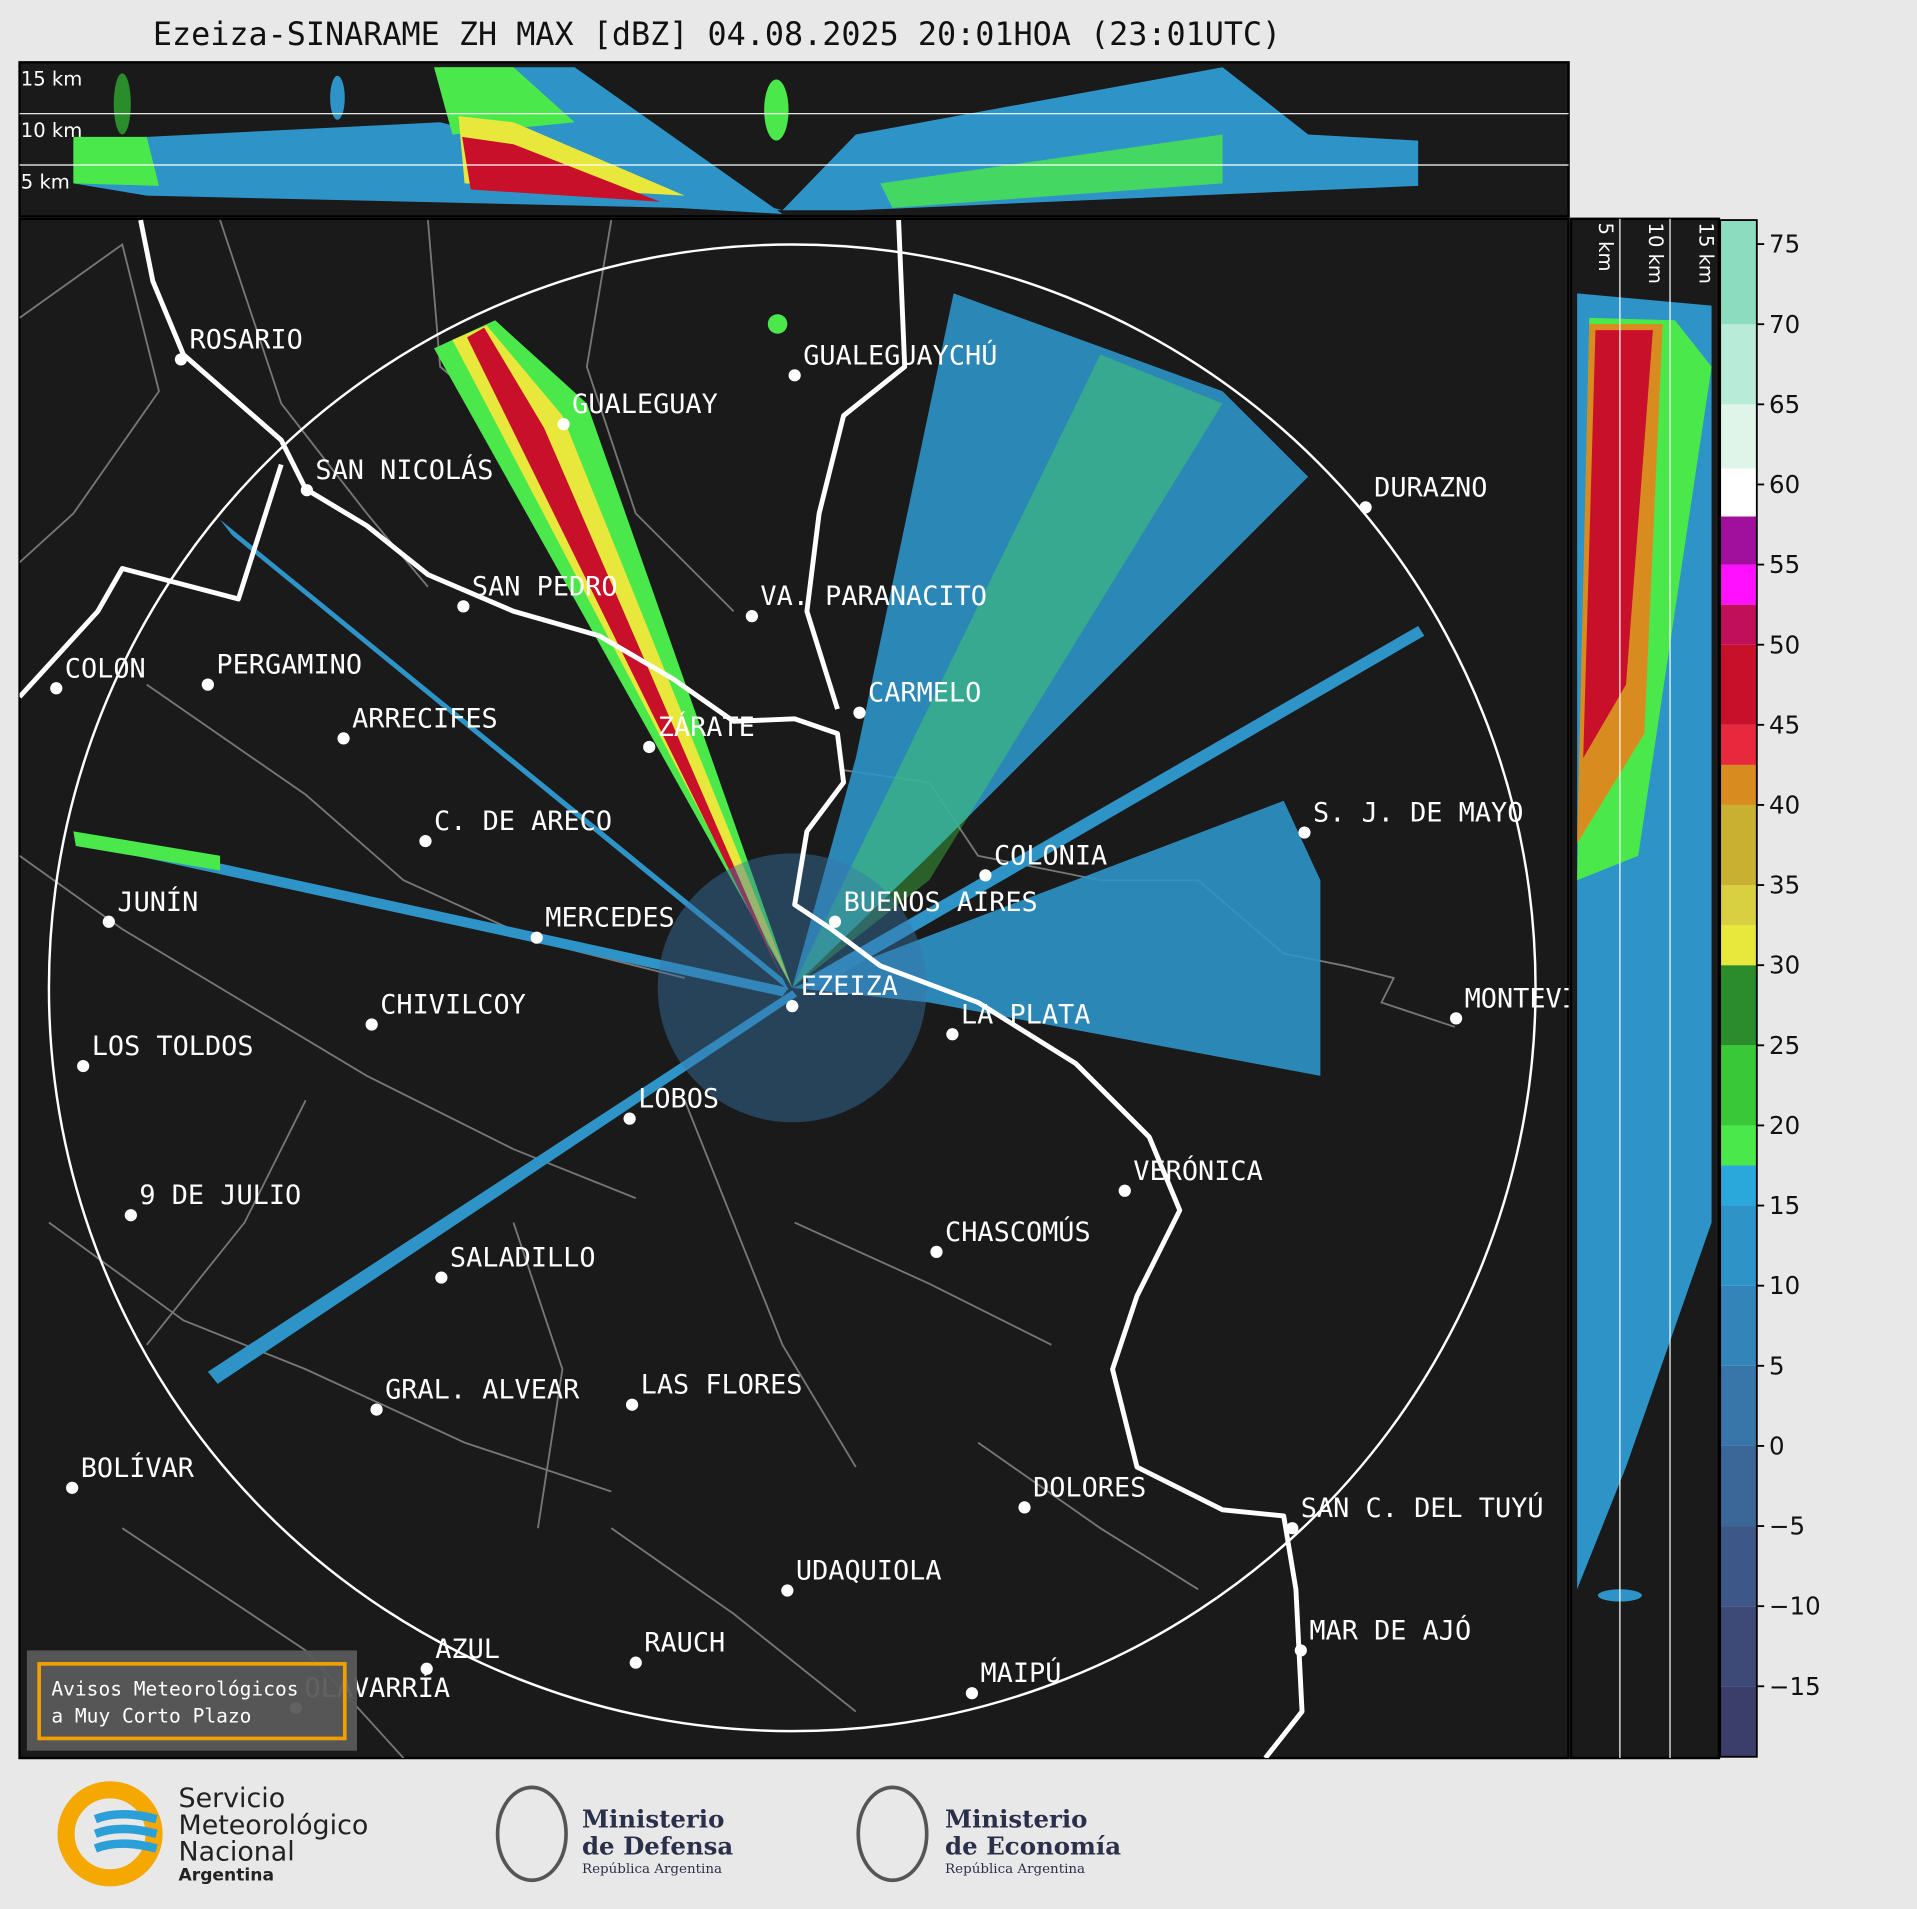 The width and height of the screenshot is (1917, 1909). I want to click on colorbar-tick-label: 75, so click(1784, 244).